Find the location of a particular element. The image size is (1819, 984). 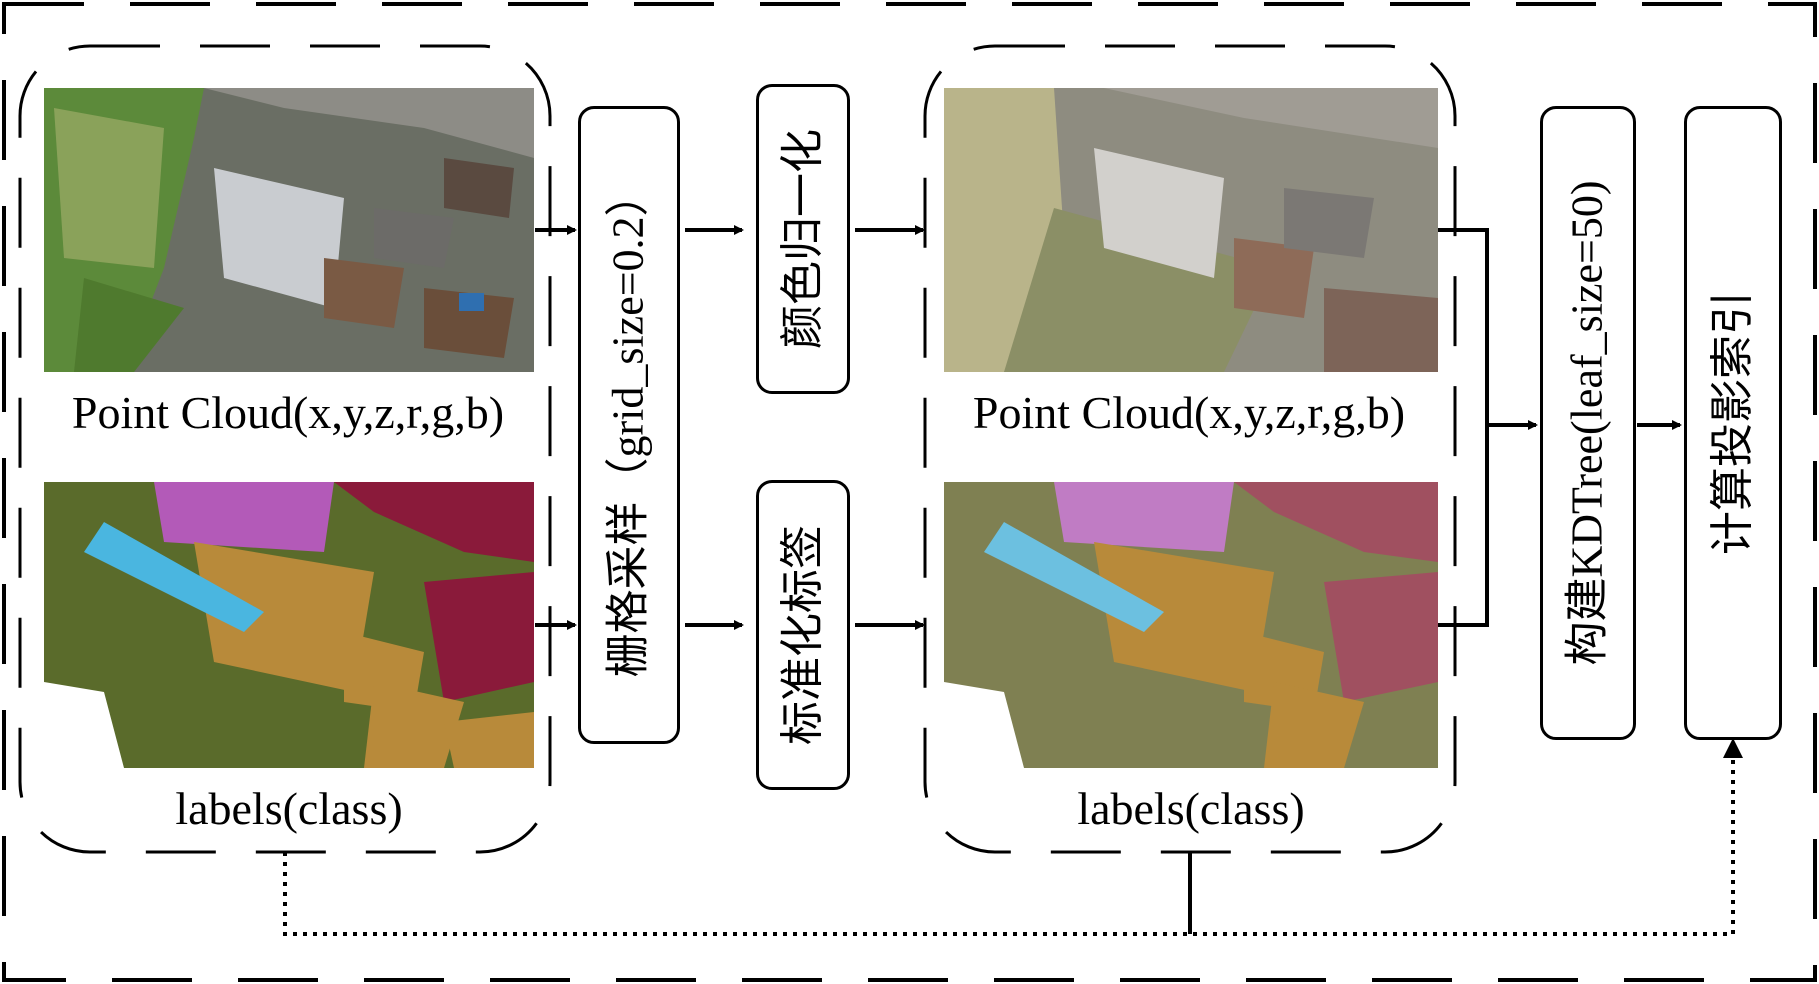

left-point-cloud-image is located at coordinates (289, 230).